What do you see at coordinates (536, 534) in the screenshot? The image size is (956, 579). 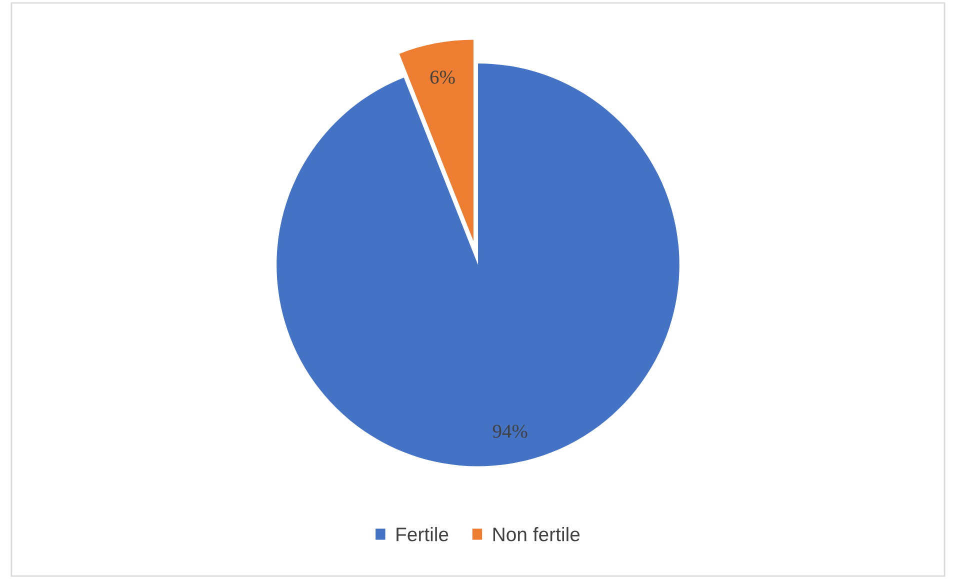 I see `legend-label: Non fertile` at bounding box center [536, 534].